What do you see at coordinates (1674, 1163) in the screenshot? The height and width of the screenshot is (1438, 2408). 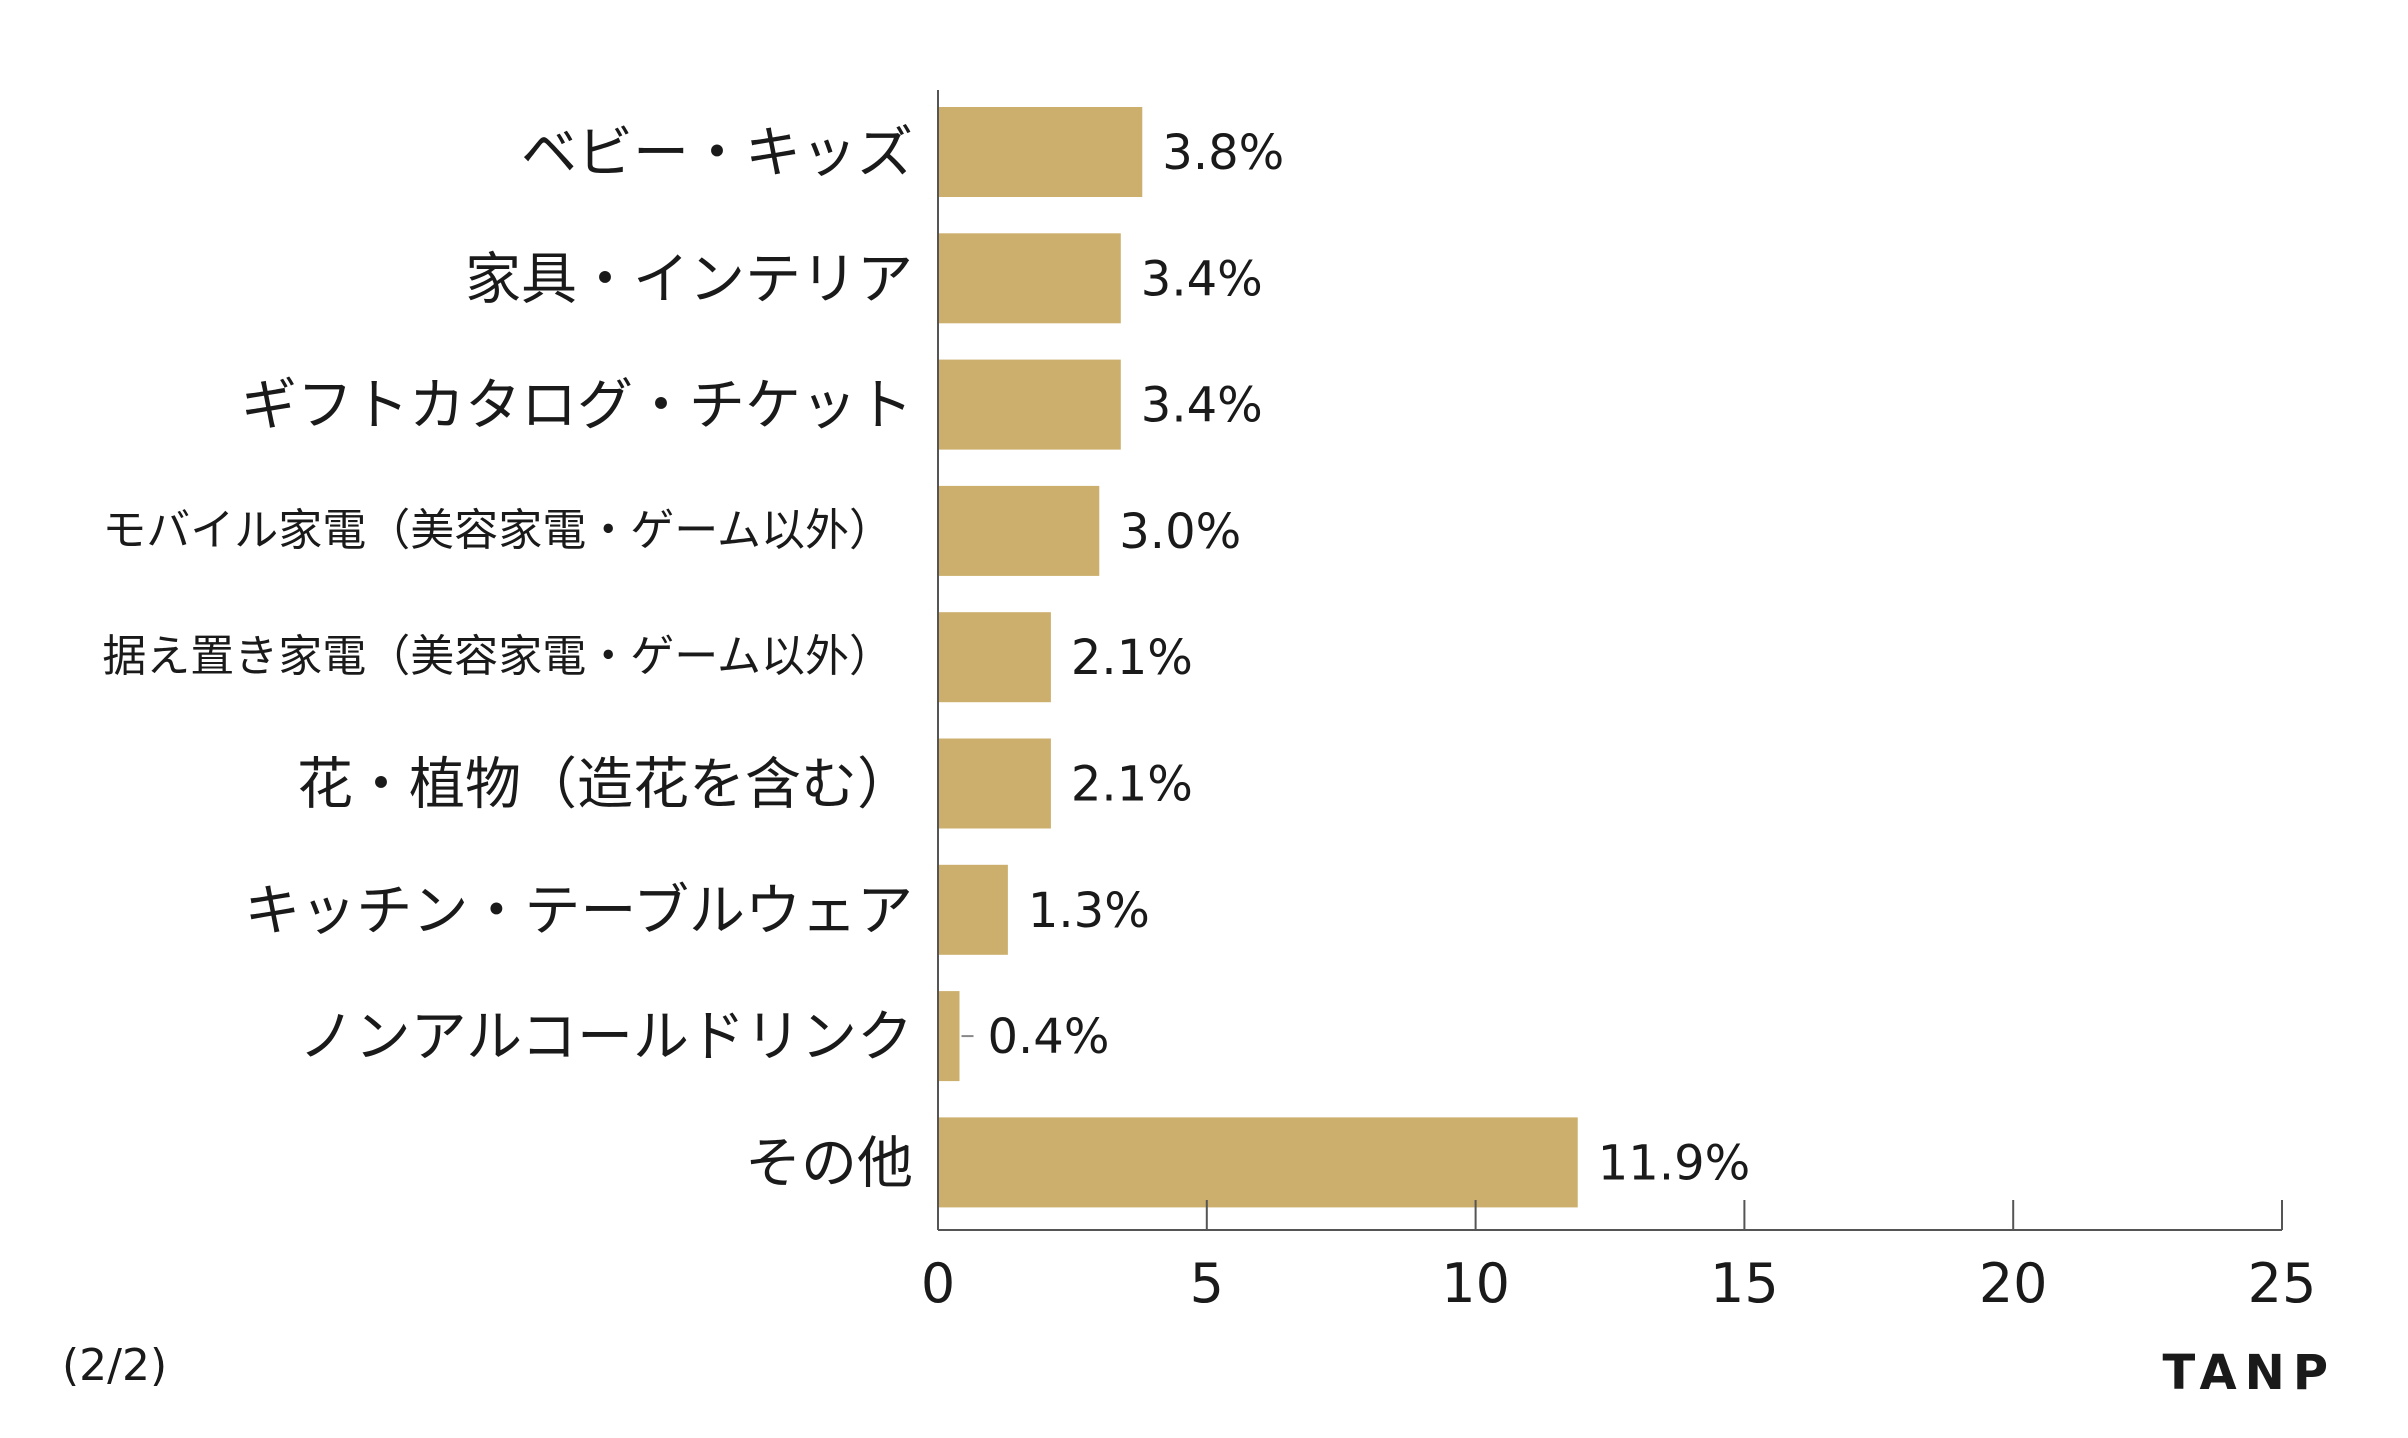 I see `value-label: 11.9%` at bounding box center [1674, 1163].